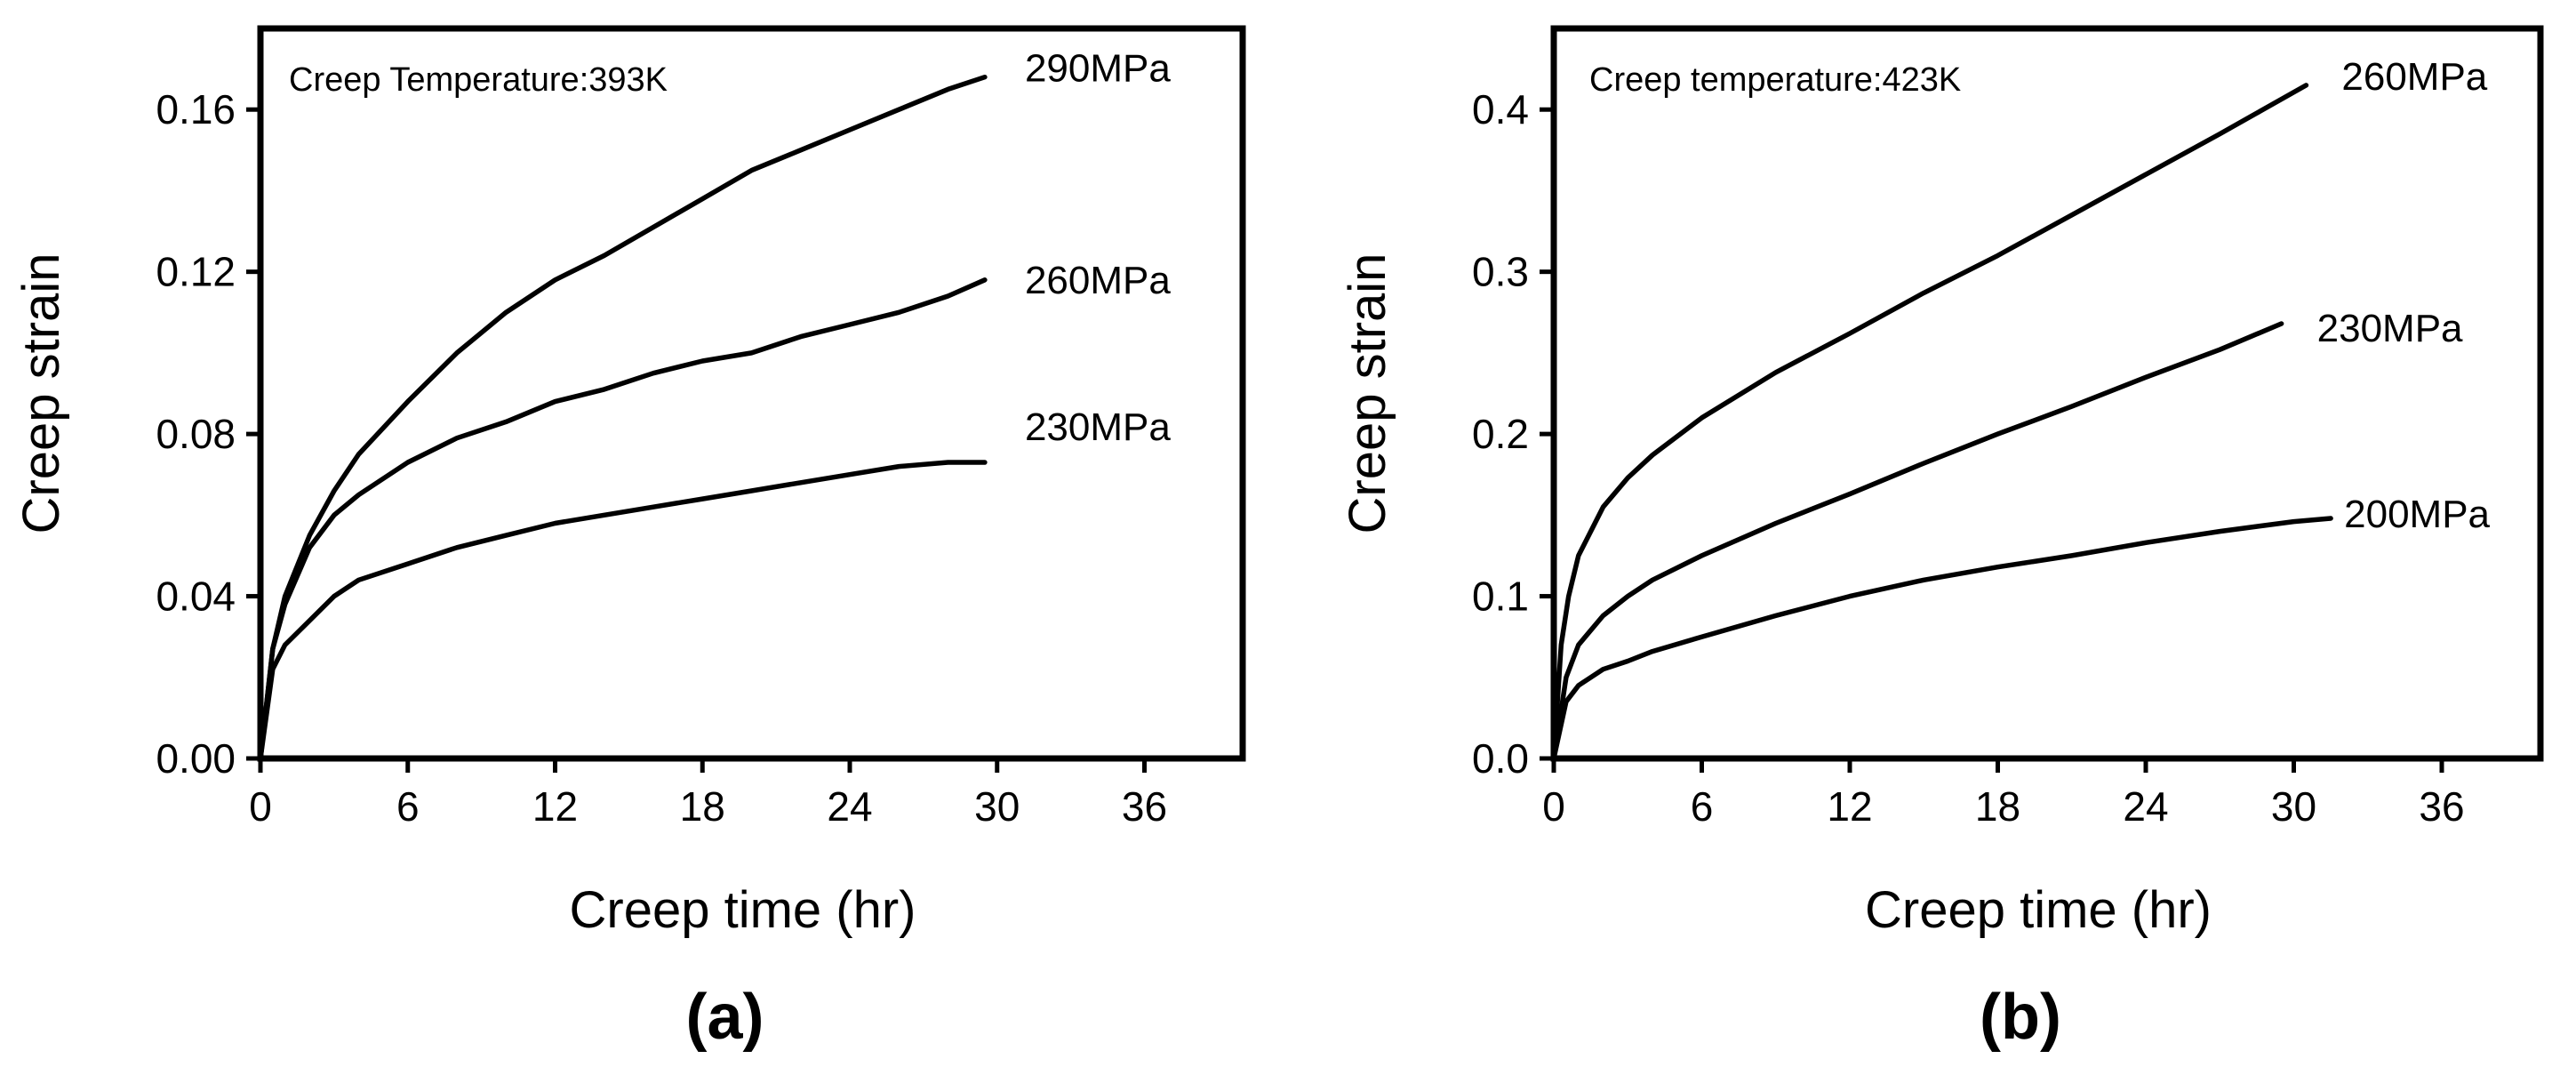  Describe the element at coordinates (1098, 69) in the screenshot. I see `series-label: 290MPa` at that location.